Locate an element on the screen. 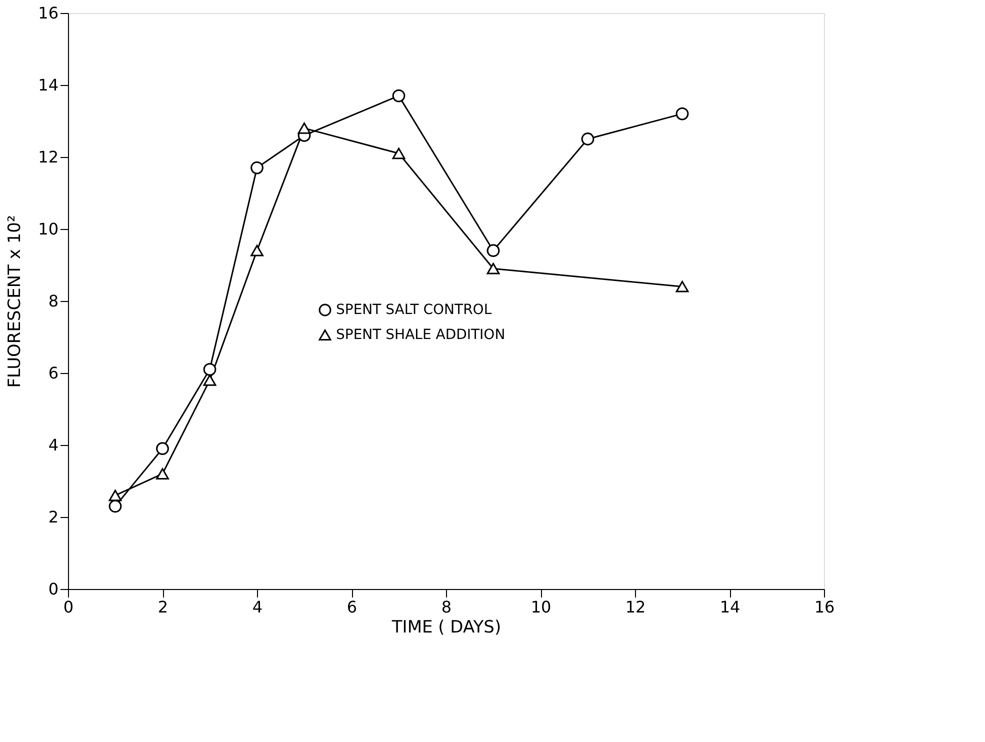 This screenshot has height=742, width=985. x-tick-label: 14 is located at coordinates (730, 607).